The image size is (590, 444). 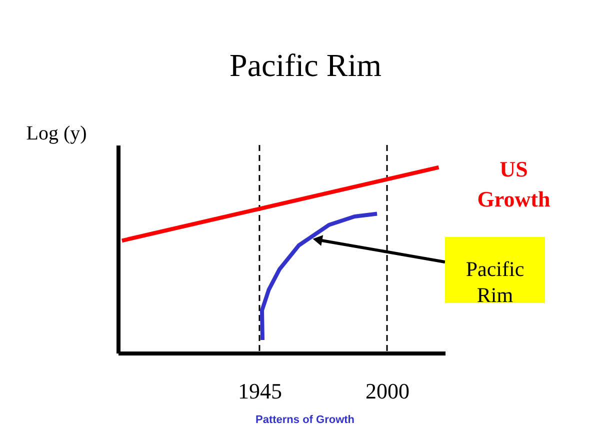 I want to click on x-tick-label: 2000, so click(x=388, y=391).